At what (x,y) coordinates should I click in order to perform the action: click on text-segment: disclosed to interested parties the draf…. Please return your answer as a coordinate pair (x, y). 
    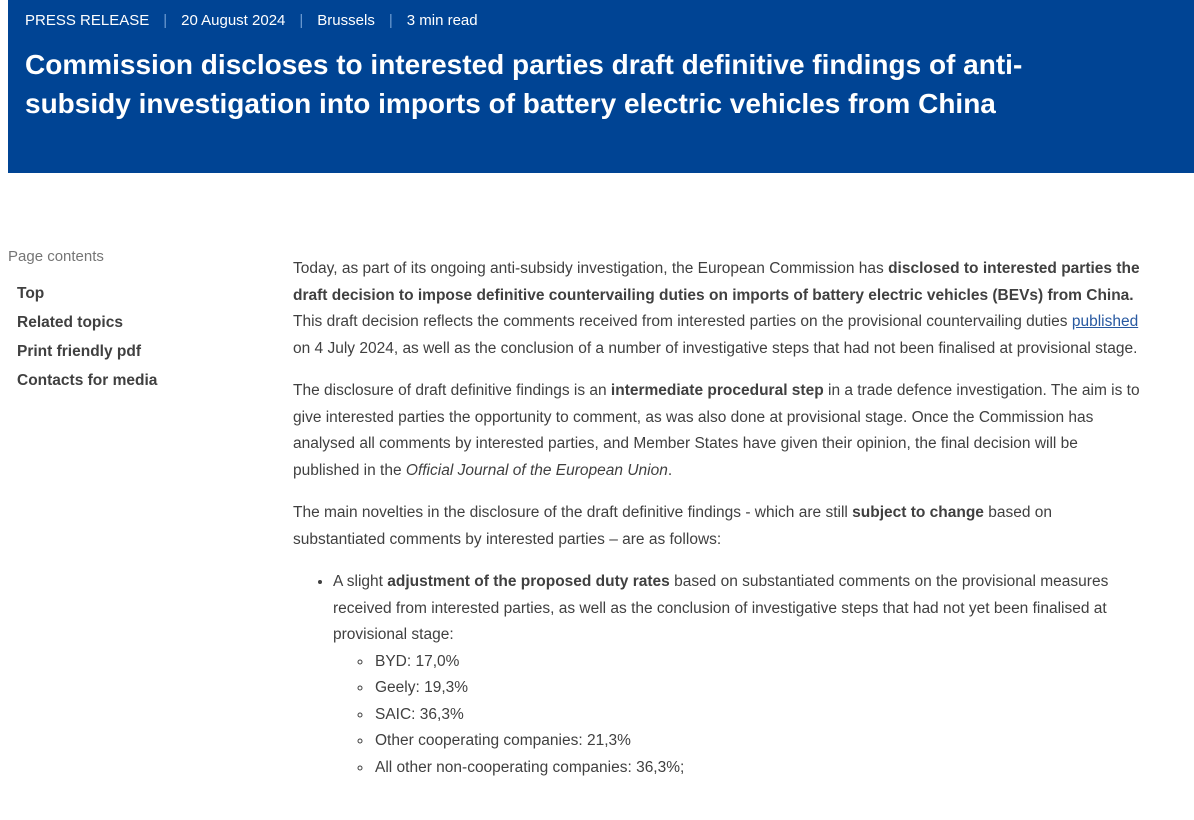
    Looking at the image, I should click on (716, 282).